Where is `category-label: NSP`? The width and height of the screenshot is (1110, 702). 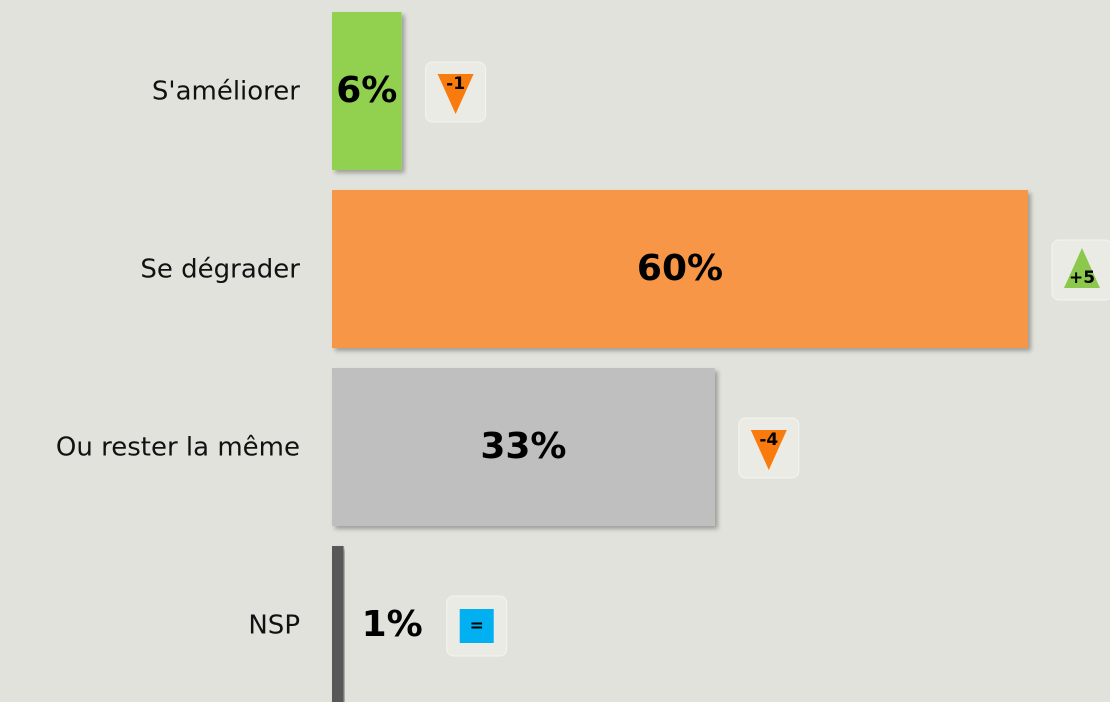
category-label: NSP is located at coordinates (274, 626).